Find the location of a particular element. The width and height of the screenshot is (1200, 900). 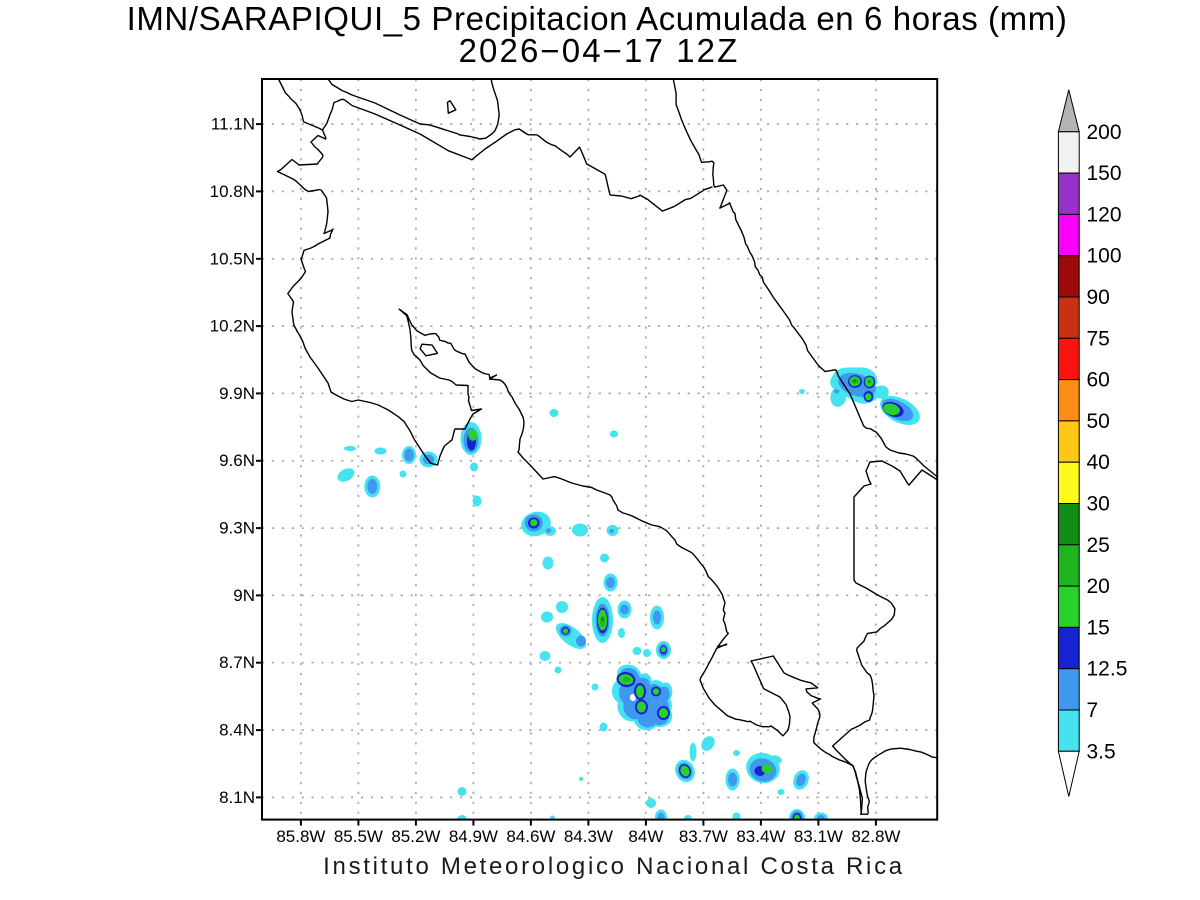

svg-text: 60 is located at coordinates (1098, 380).